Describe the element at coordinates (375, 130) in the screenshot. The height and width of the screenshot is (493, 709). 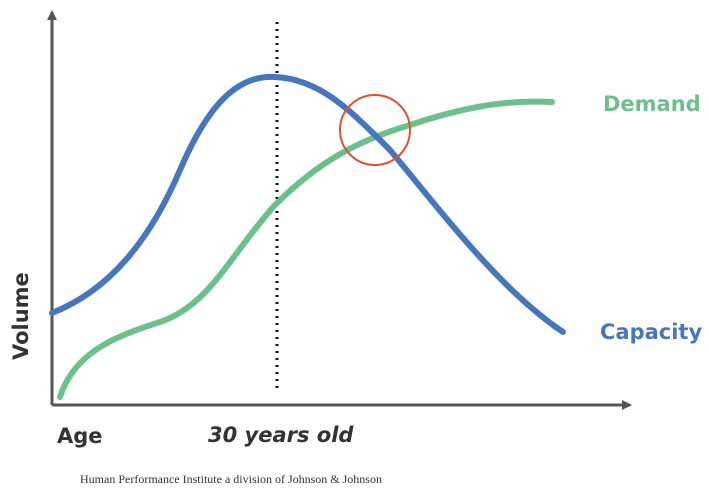
I see `intersection-circle` at that location.